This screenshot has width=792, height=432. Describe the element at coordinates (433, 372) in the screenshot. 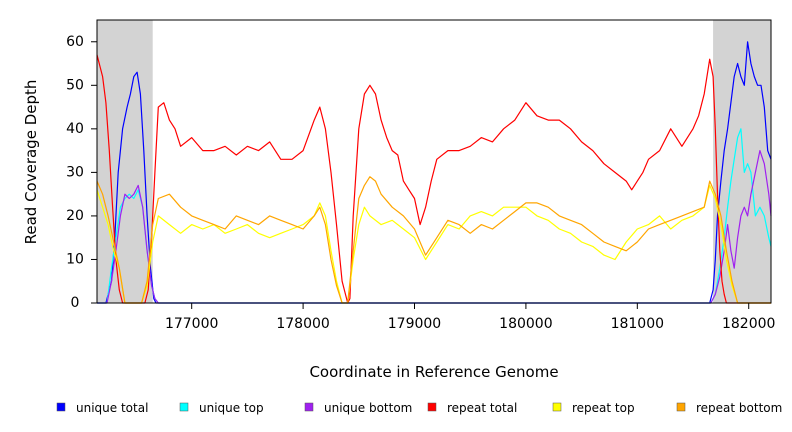

I see `x-axis-title: Coordinate in Reference Genome` at that location.